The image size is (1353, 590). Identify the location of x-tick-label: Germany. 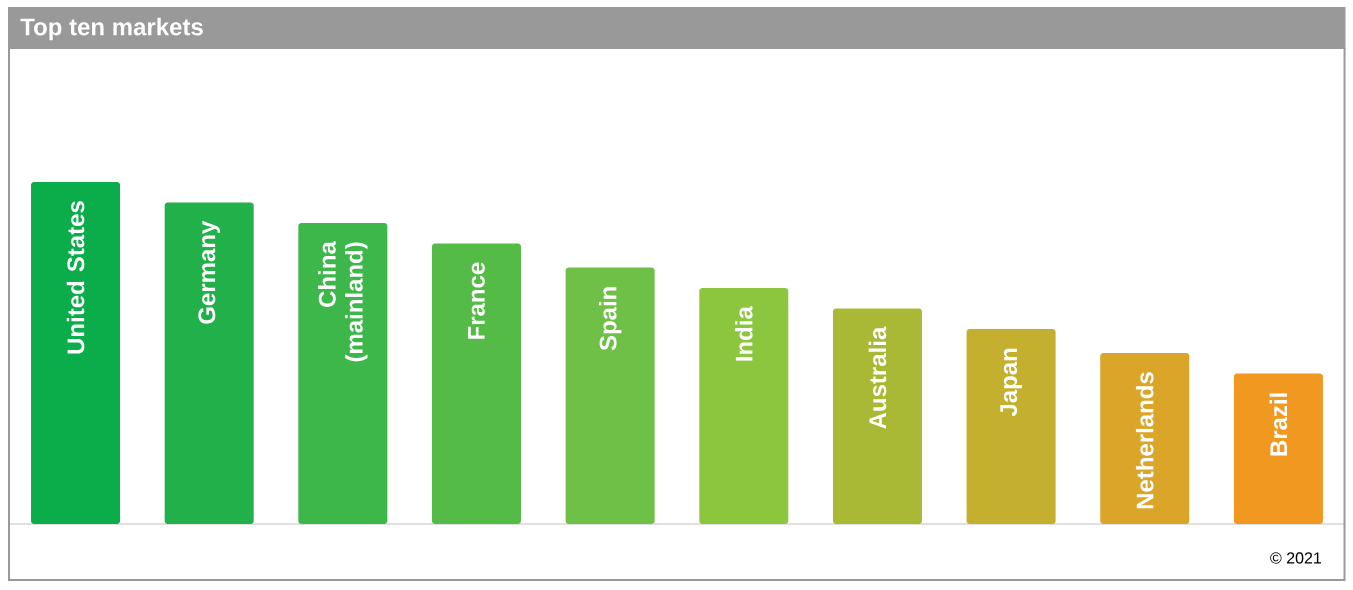
(209, 272).